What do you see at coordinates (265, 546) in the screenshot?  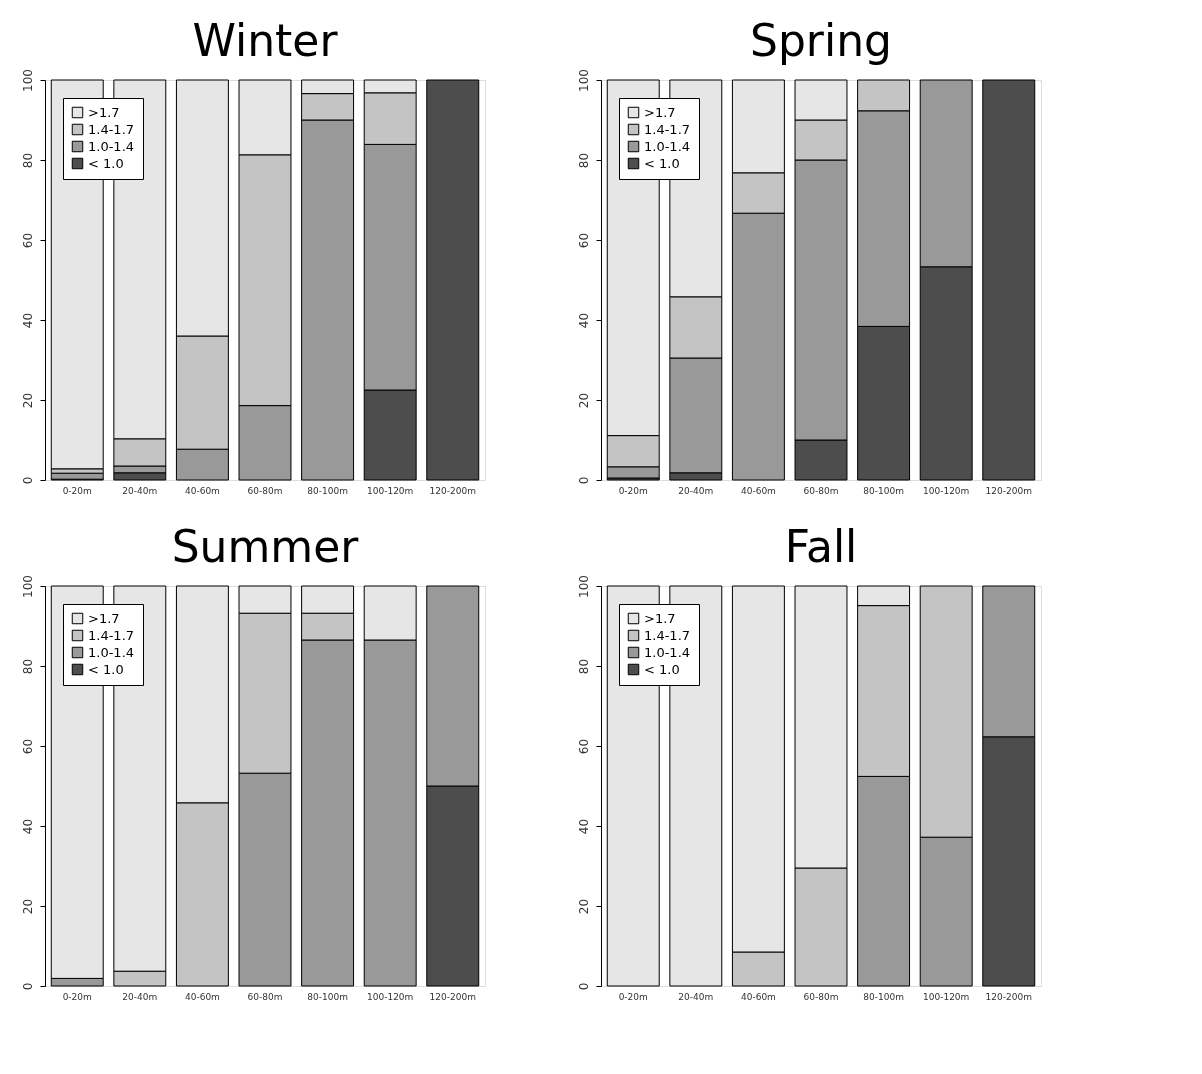 I see `chart-title: Summer` at bounding box center [265, 546].